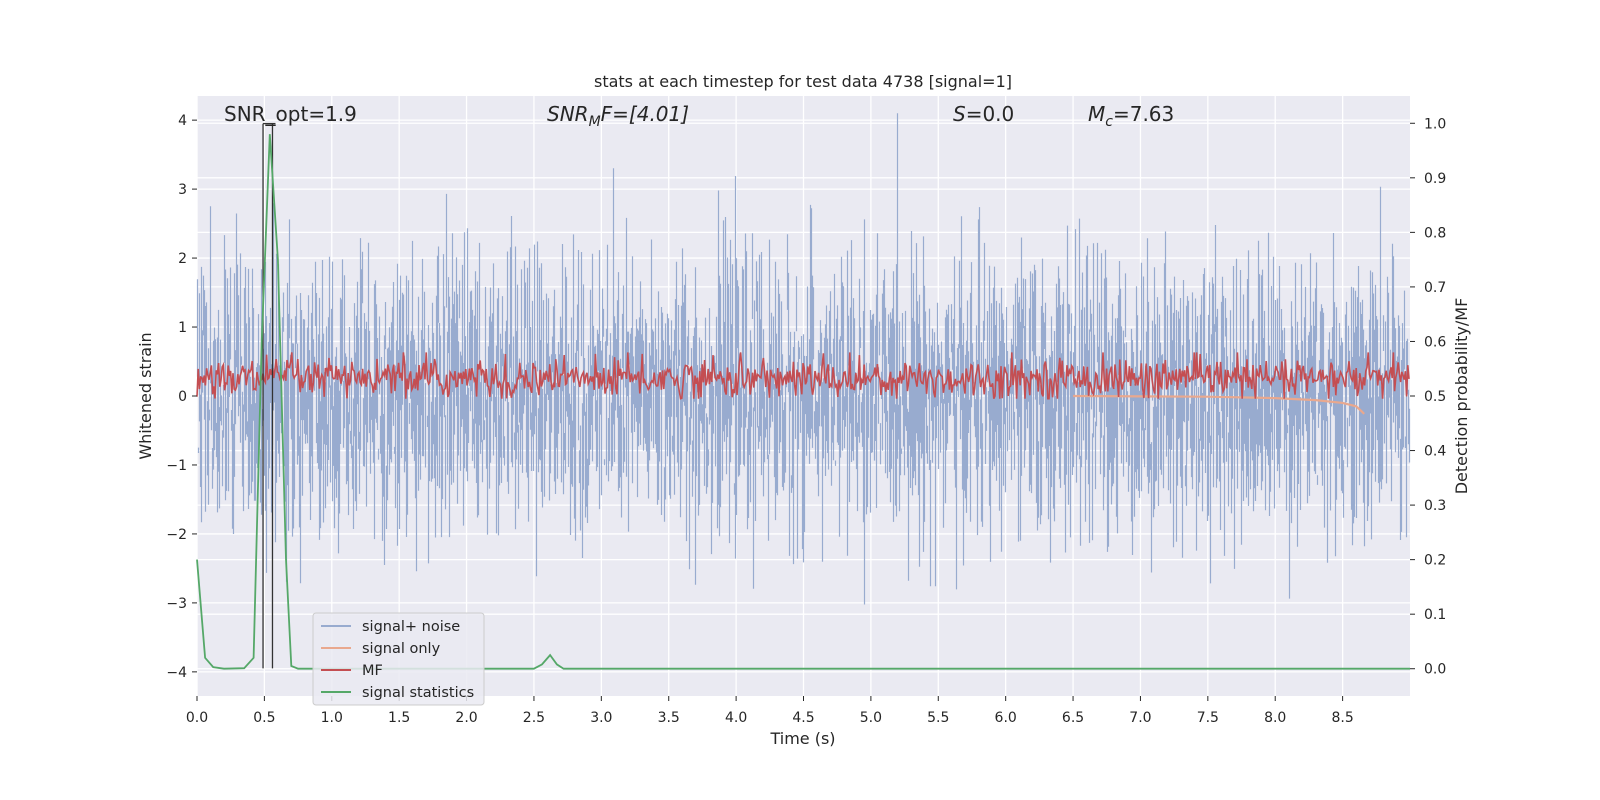 Image resolution: width=1600 pixels, height=800 pixels. Describe the element at coordinates (399, 718) in the screenshot. I see `x-tick-label: 1.5` at that location.